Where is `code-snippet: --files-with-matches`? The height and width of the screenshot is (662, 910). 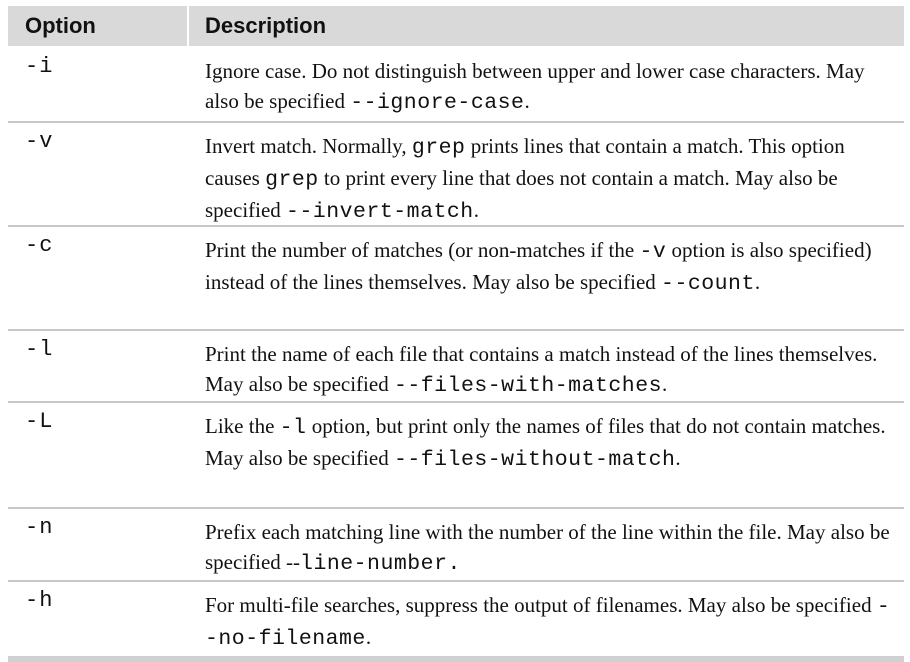
code-snippet: --files-with-matches is located at coordinates (527, 386).